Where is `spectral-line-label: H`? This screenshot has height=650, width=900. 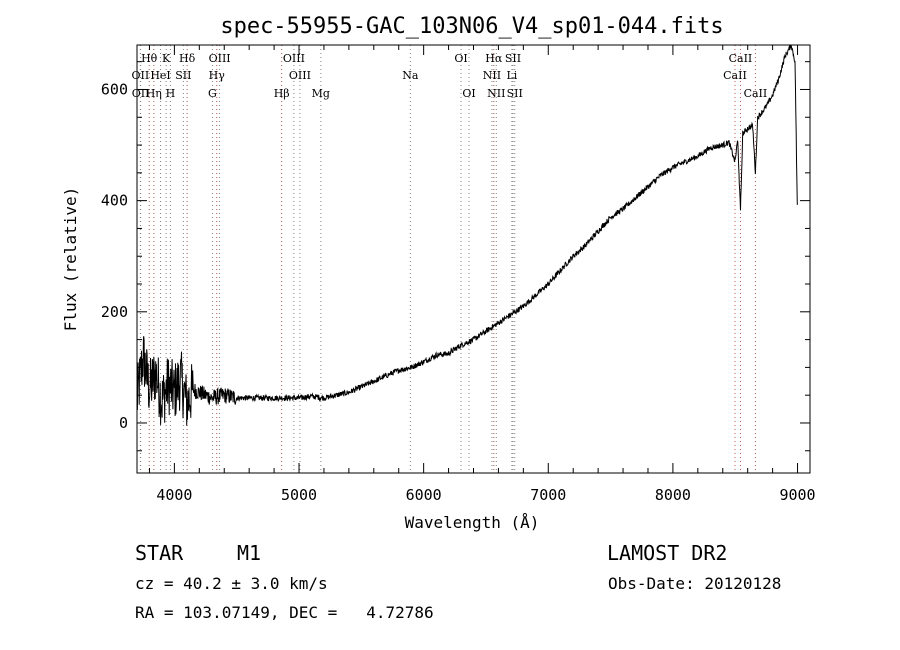 spectral-line-label: H is located at coordinates (171, 93).